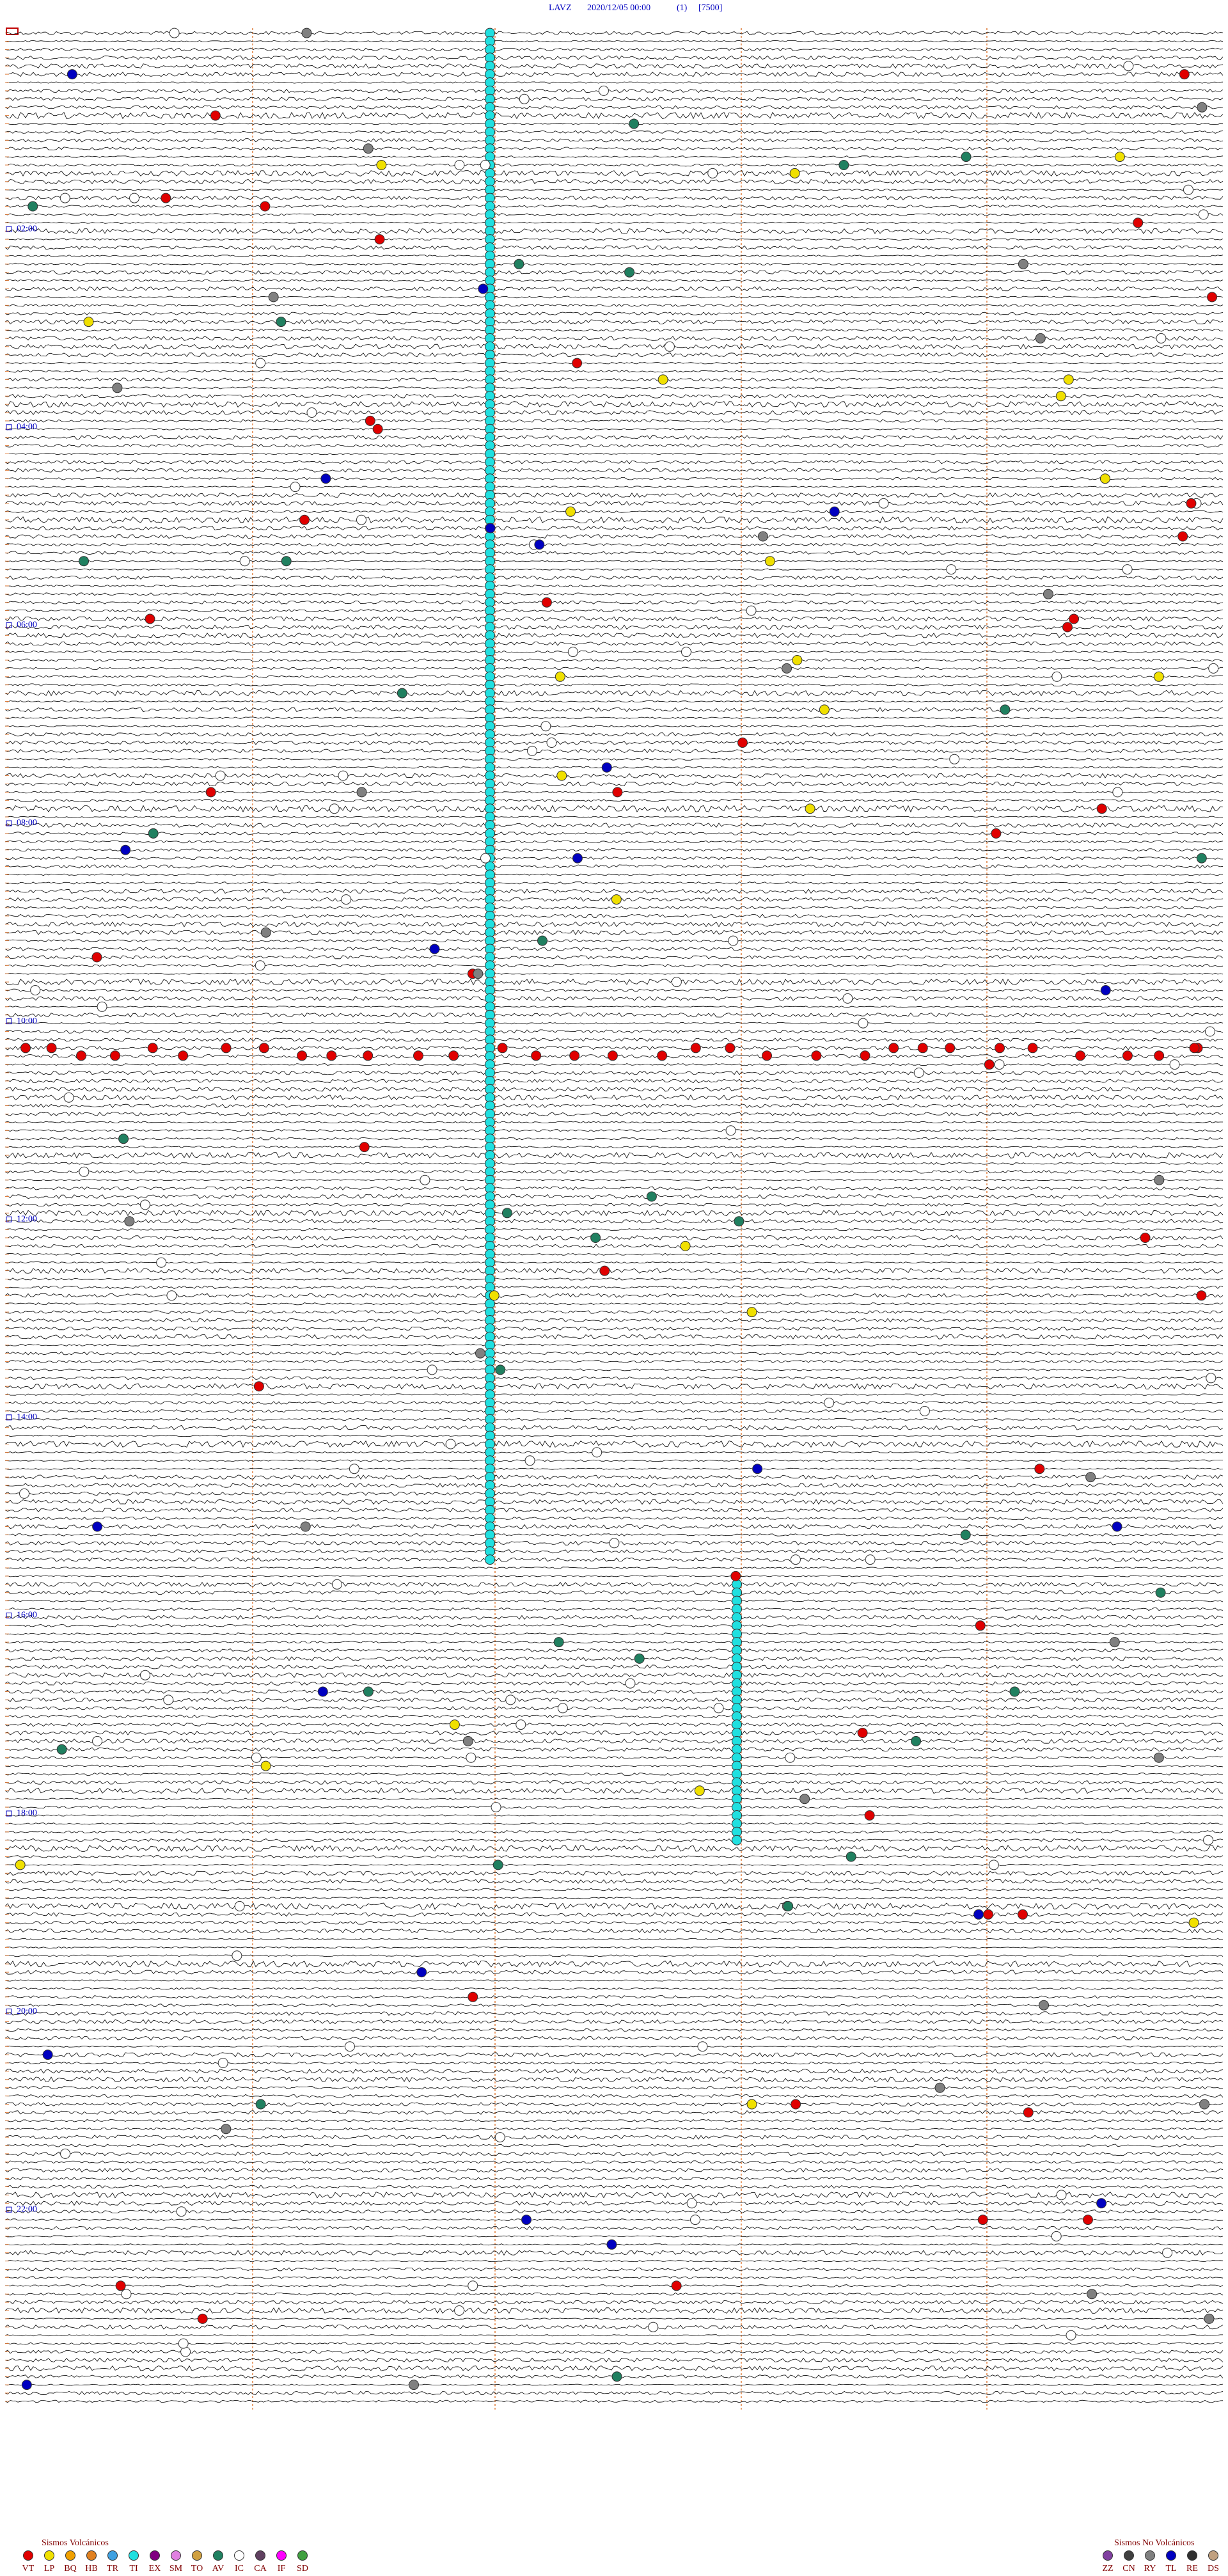  I want to click on time-label: 20:00, so click(27, 2011).